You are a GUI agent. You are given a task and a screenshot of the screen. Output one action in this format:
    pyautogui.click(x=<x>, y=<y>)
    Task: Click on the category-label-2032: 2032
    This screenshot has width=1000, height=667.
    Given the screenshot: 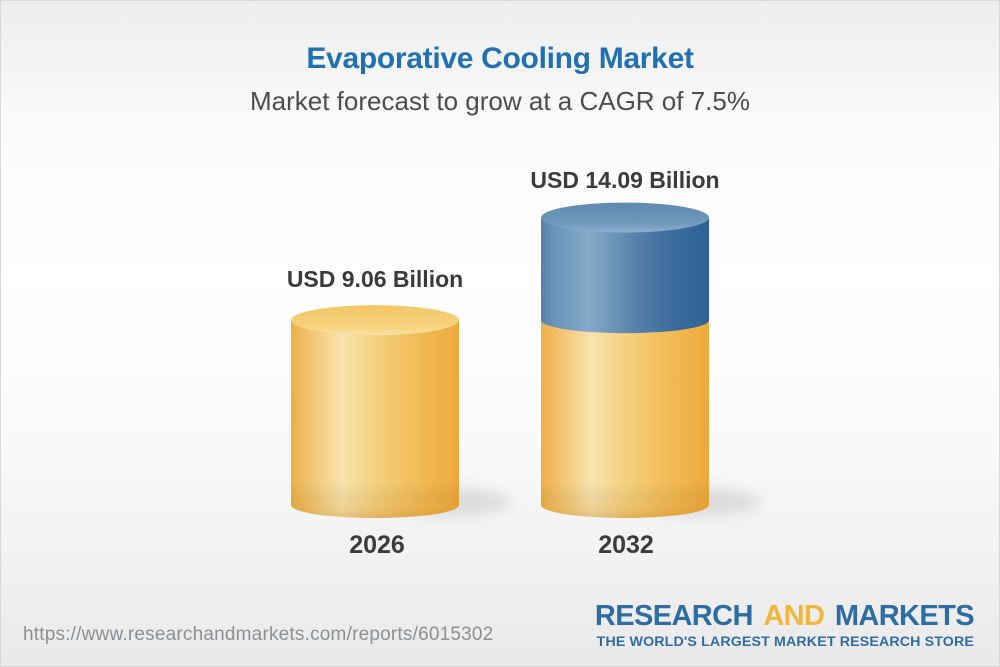 What is the action you would take?
    pyautogui.click(x=626, y=545)
    